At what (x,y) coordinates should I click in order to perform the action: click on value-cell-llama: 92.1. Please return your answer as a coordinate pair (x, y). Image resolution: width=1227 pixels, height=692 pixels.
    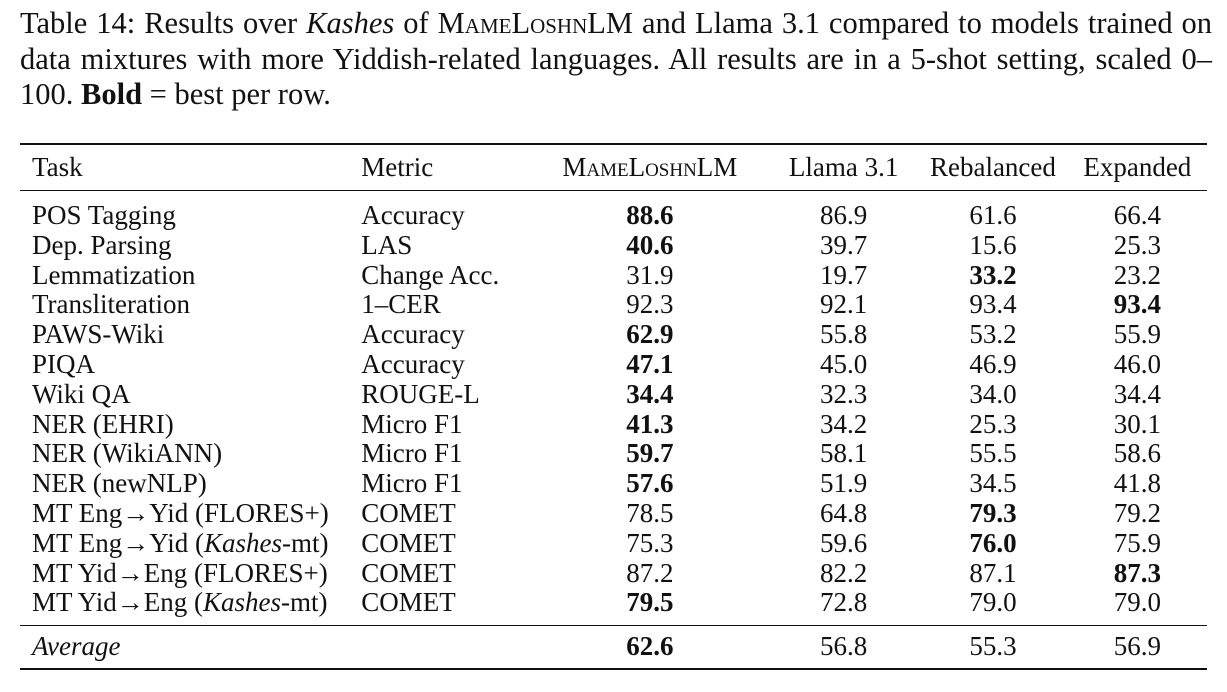
    Looking at the image, I should click on (844, 304).